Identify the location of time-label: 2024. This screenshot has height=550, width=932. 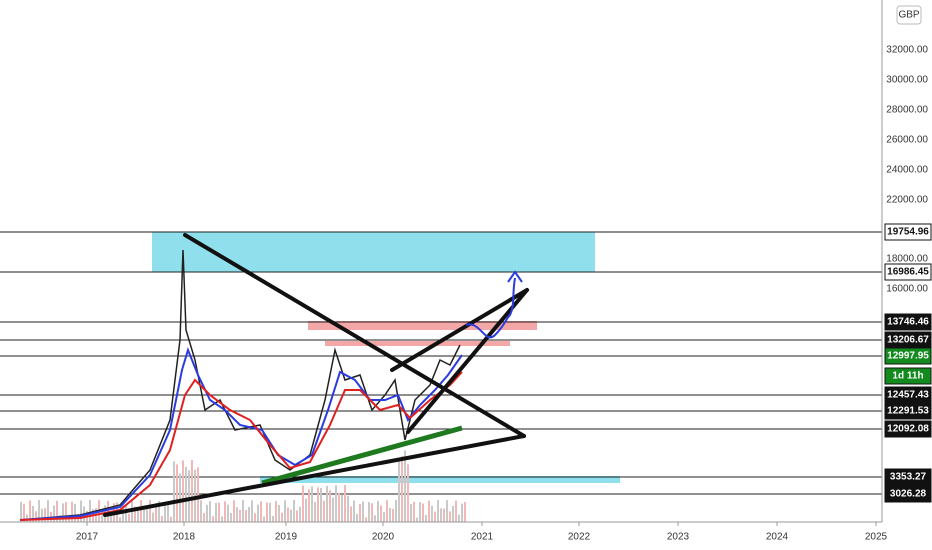
(777, 537).